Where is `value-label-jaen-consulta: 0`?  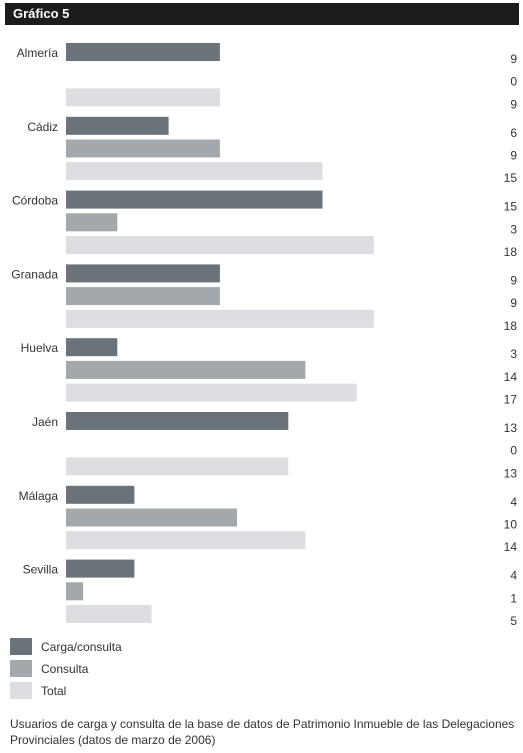 value-label-jaen-consulta: 0 is located at coordinates (513, 451).